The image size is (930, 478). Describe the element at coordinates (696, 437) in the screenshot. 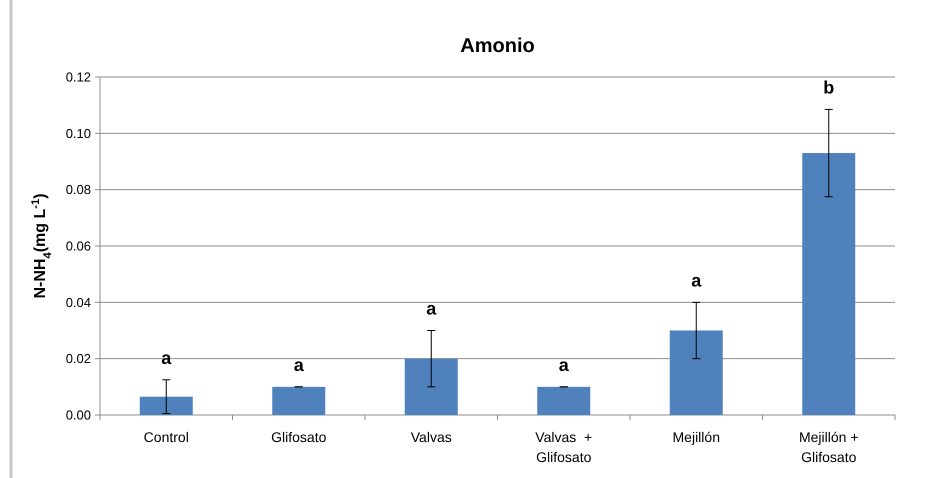

I see `x-tick-label: Mejillón` at that location.